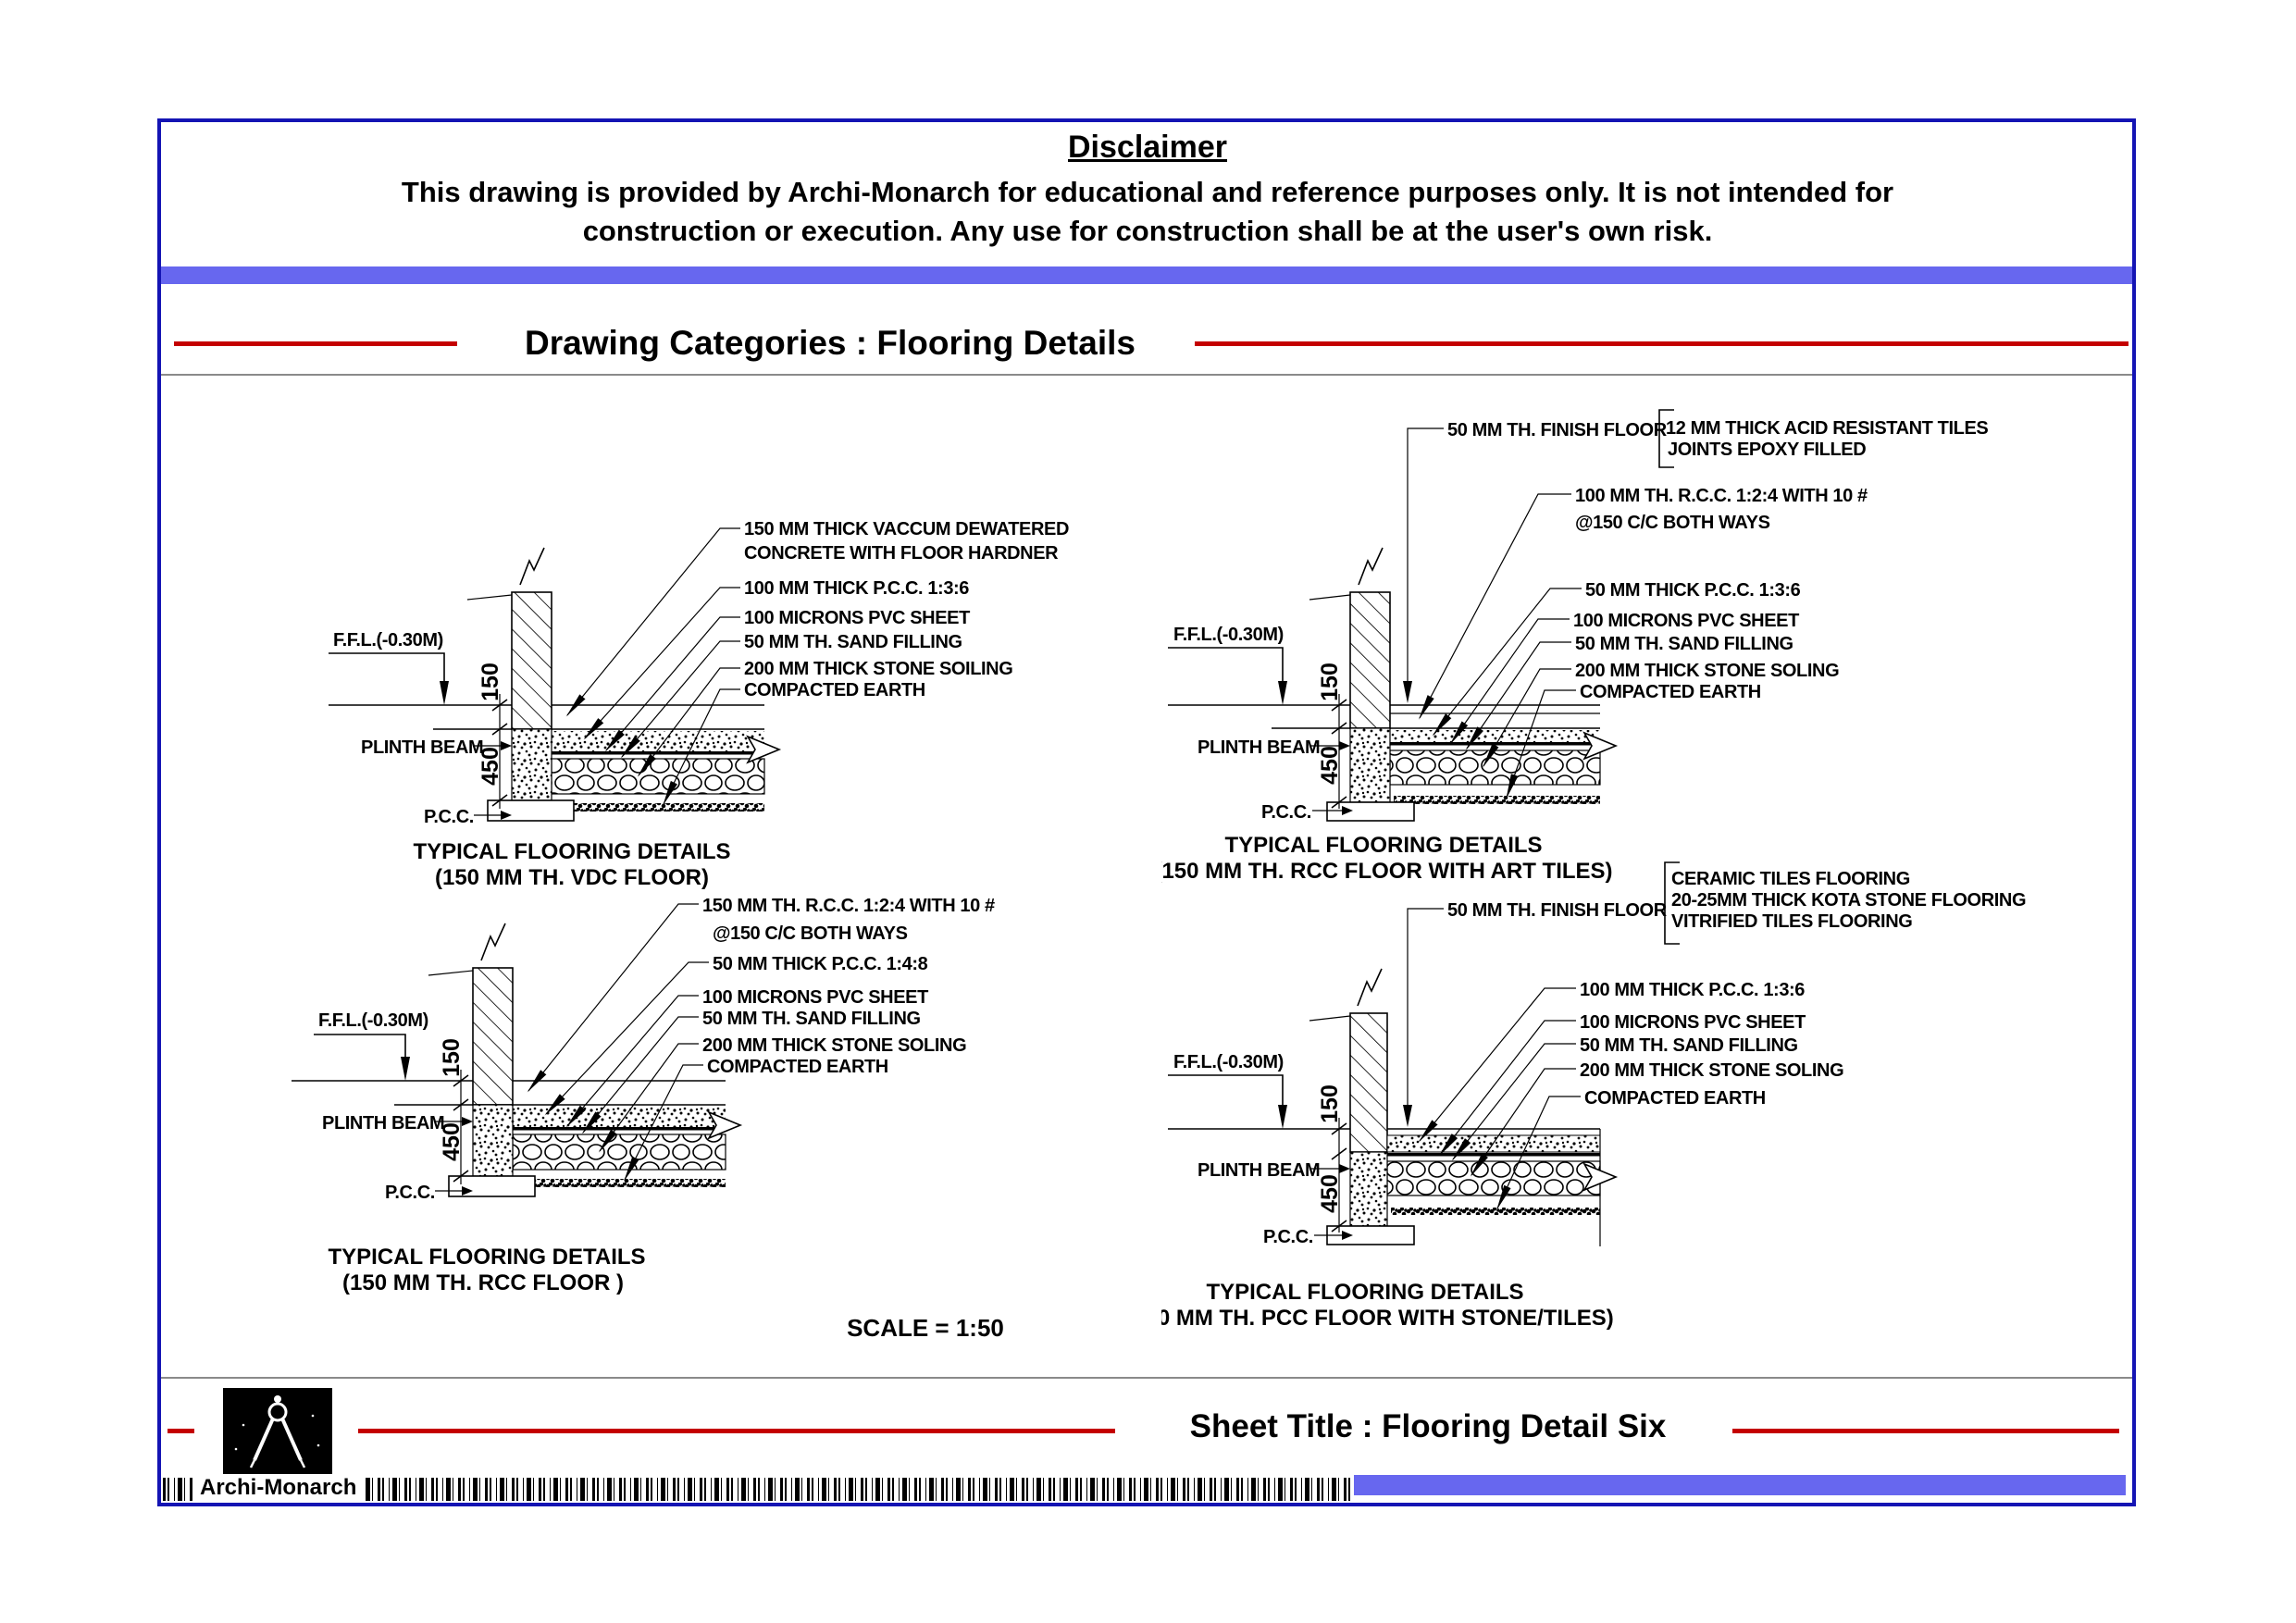 This screenshot has width=2296, height=1623. I want to click on layer-label: CONCRETE WITH FLOOR HARDNER, so click(902, 553).